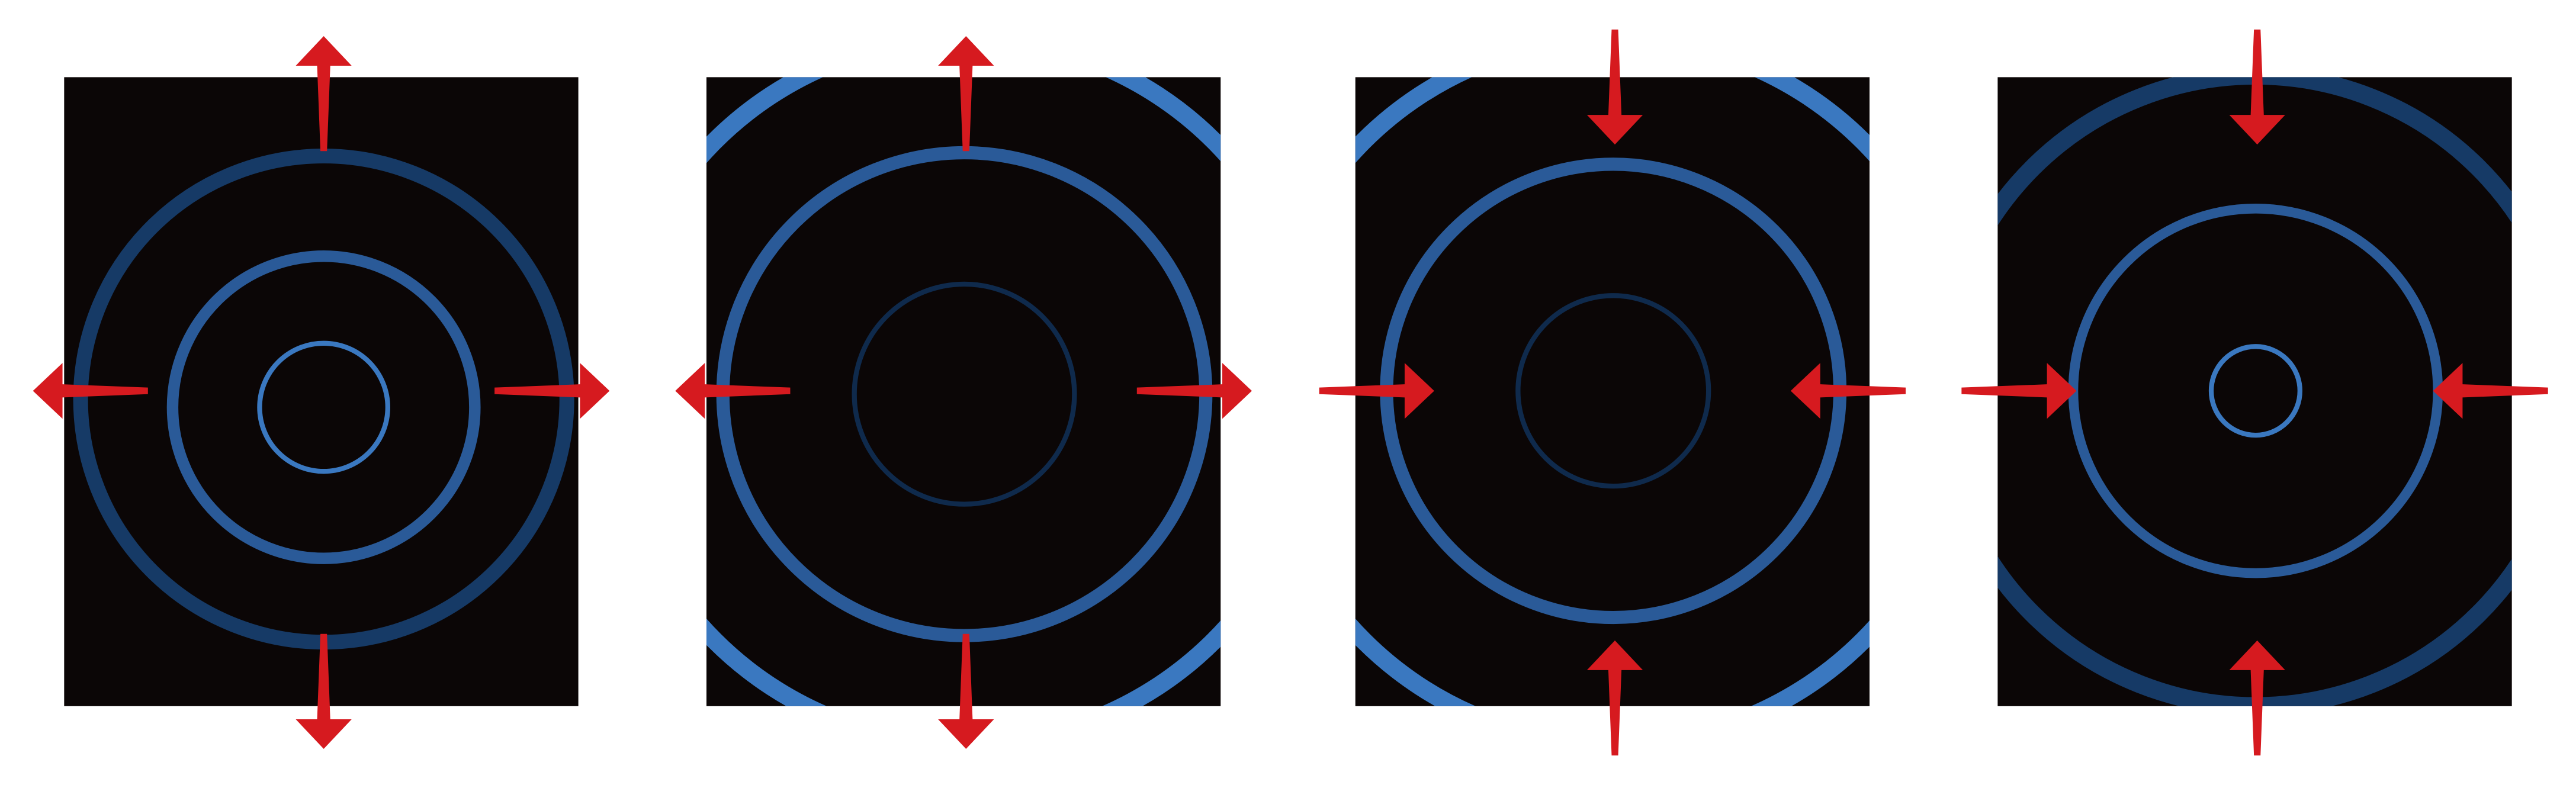  What do you see at coordinates (2019, 391) in the screenshot?
I see `panel-4-arrow-right-pointing` at bounding box center [2019, 391].